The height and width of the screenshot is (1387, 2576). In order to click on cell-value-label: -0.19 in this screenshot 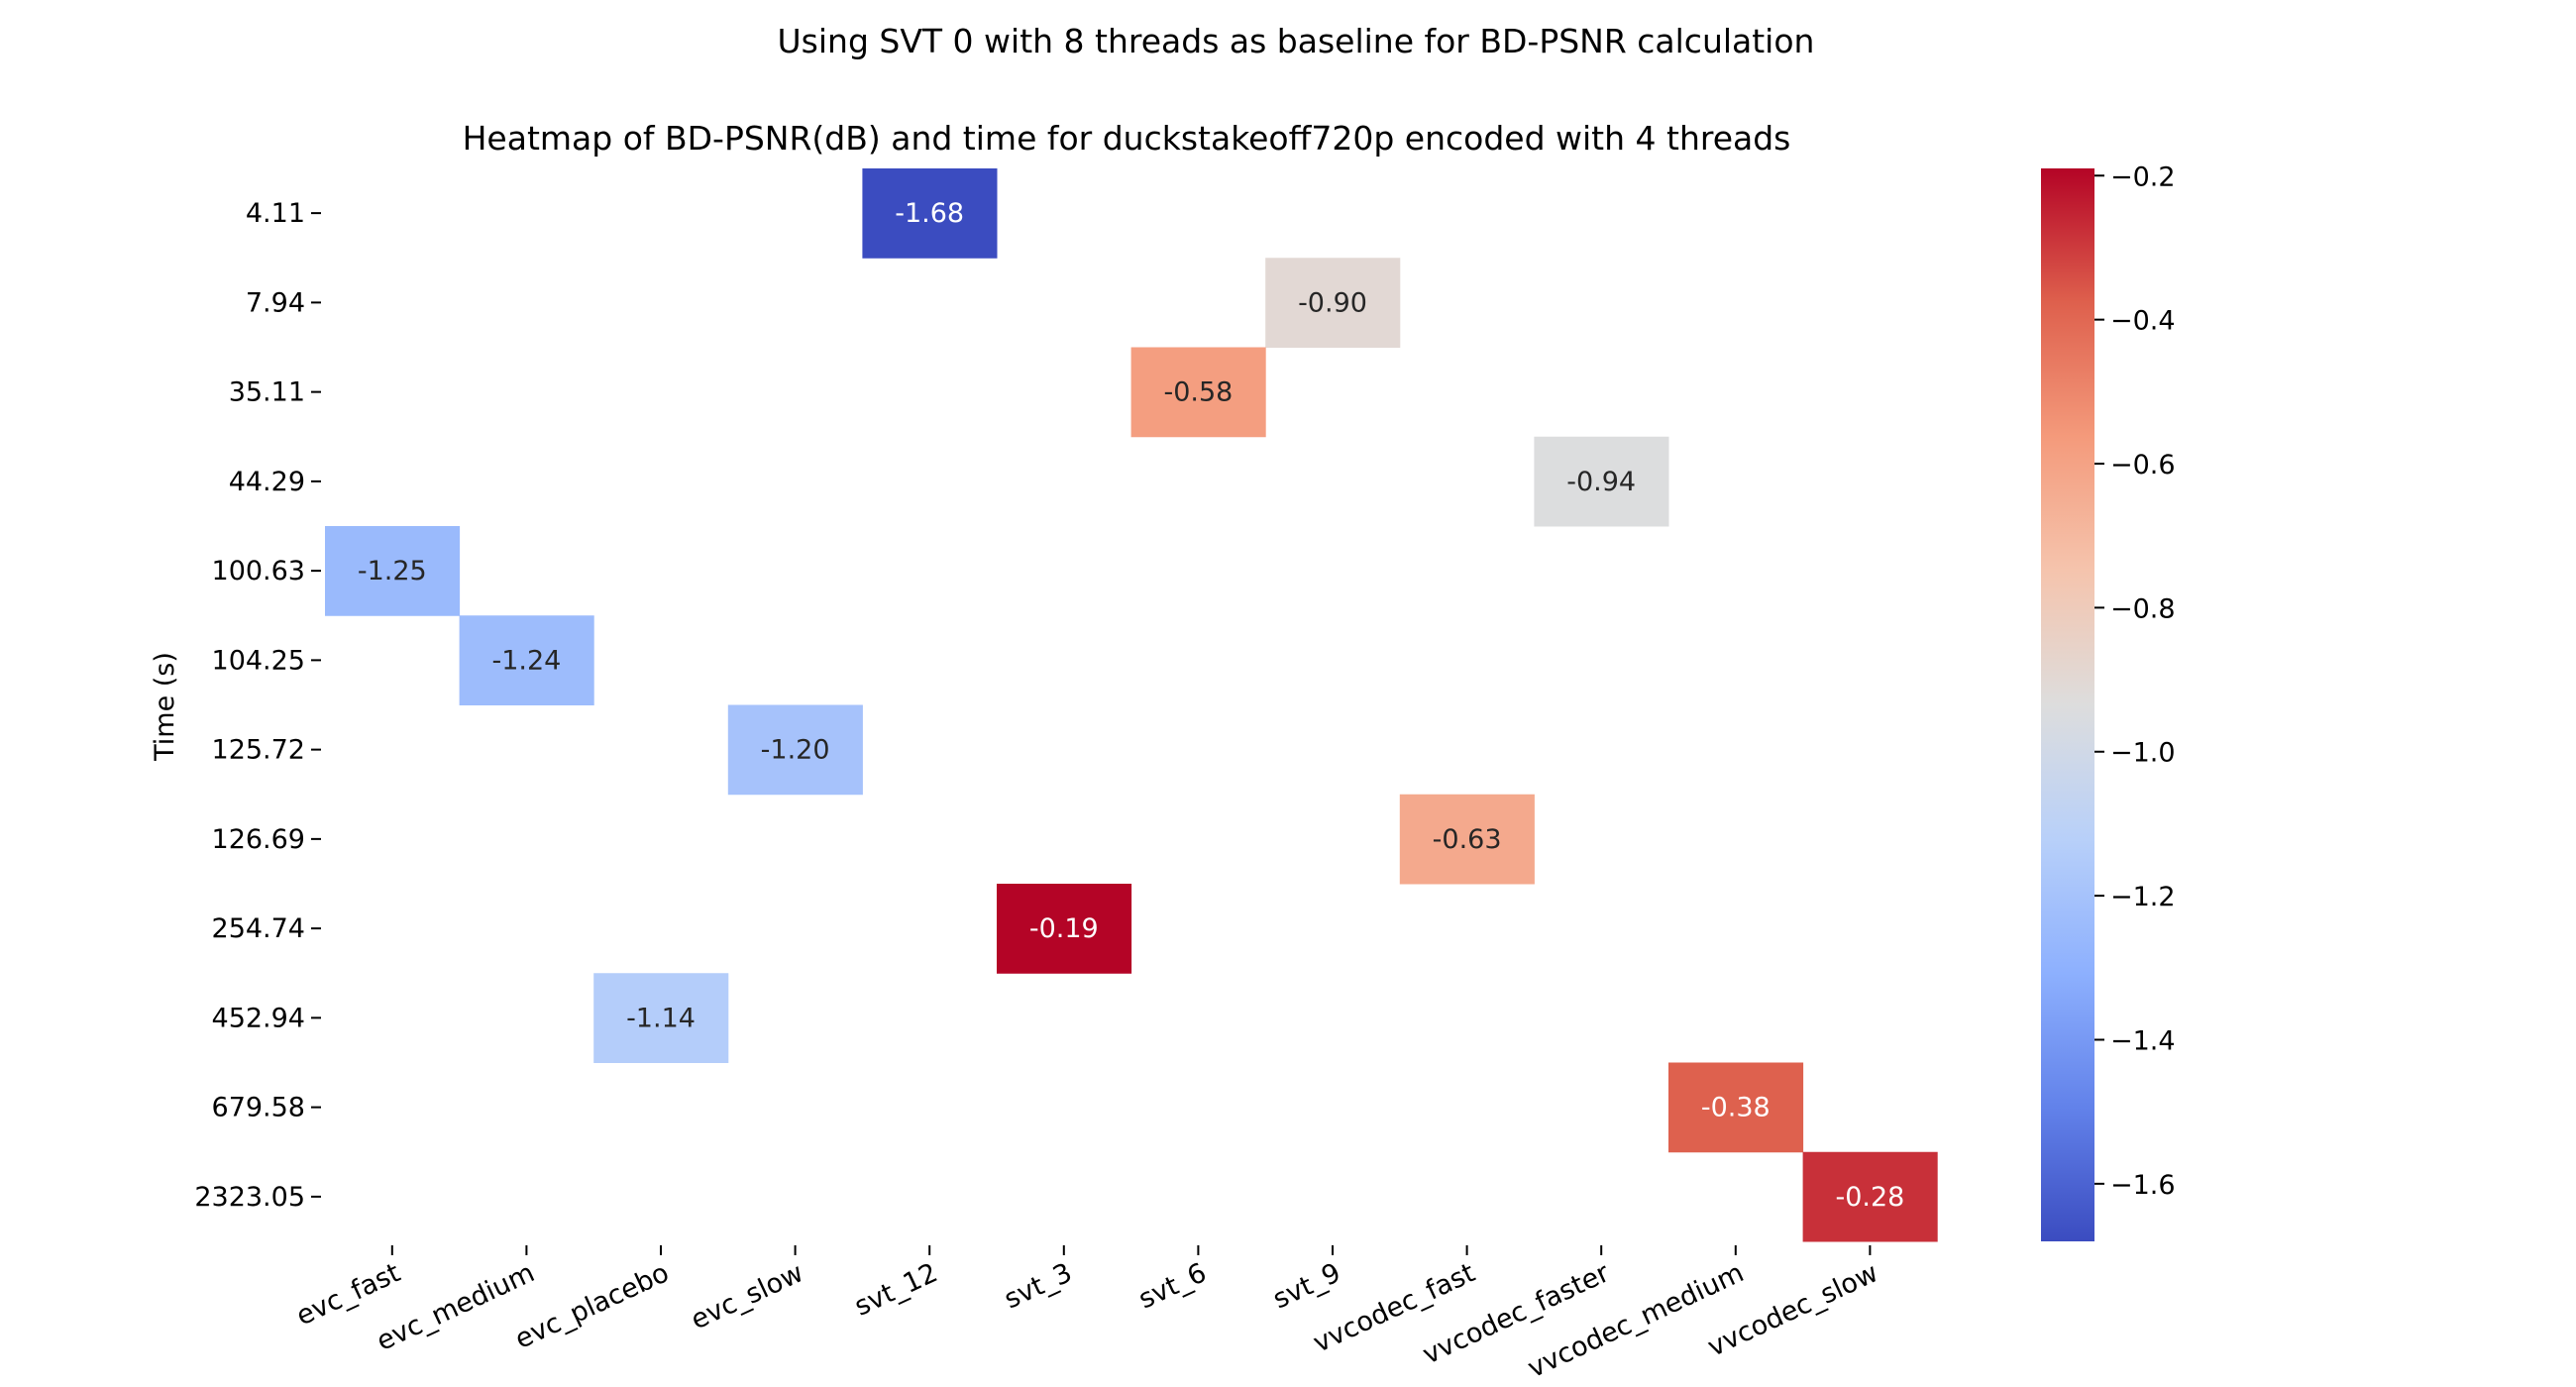, I will do `click(1064, 928)`.